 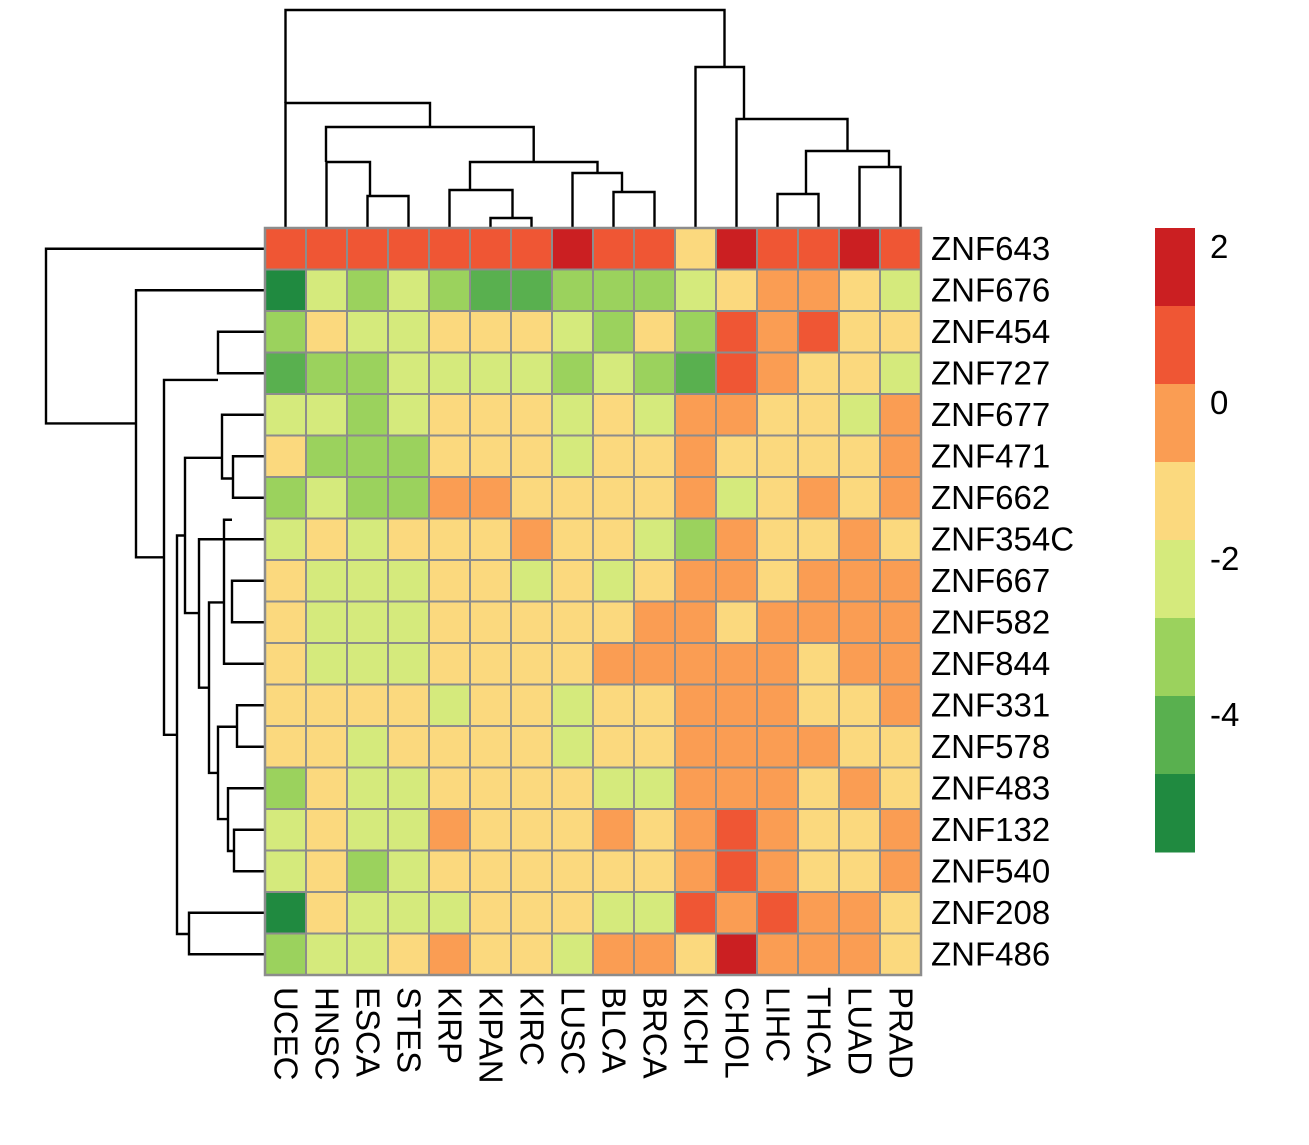 I want to click on column-label: KIRP, so click(x=450, y=1025).